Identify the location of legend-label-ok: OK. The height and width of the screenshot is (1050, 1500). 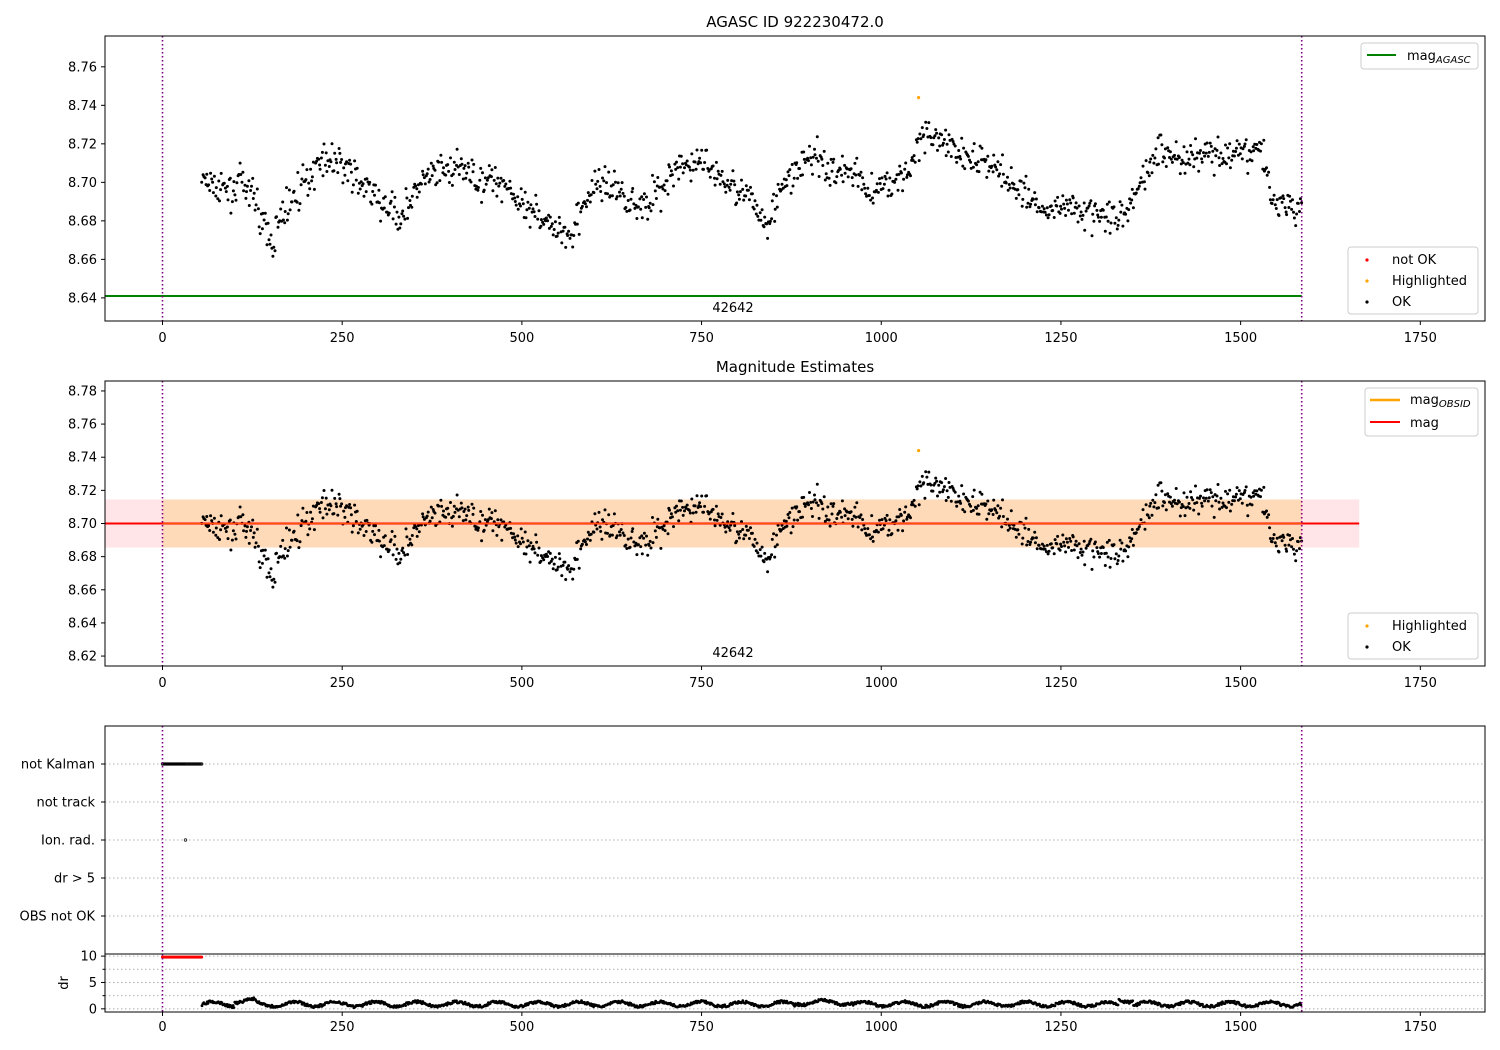
(1401, 302).